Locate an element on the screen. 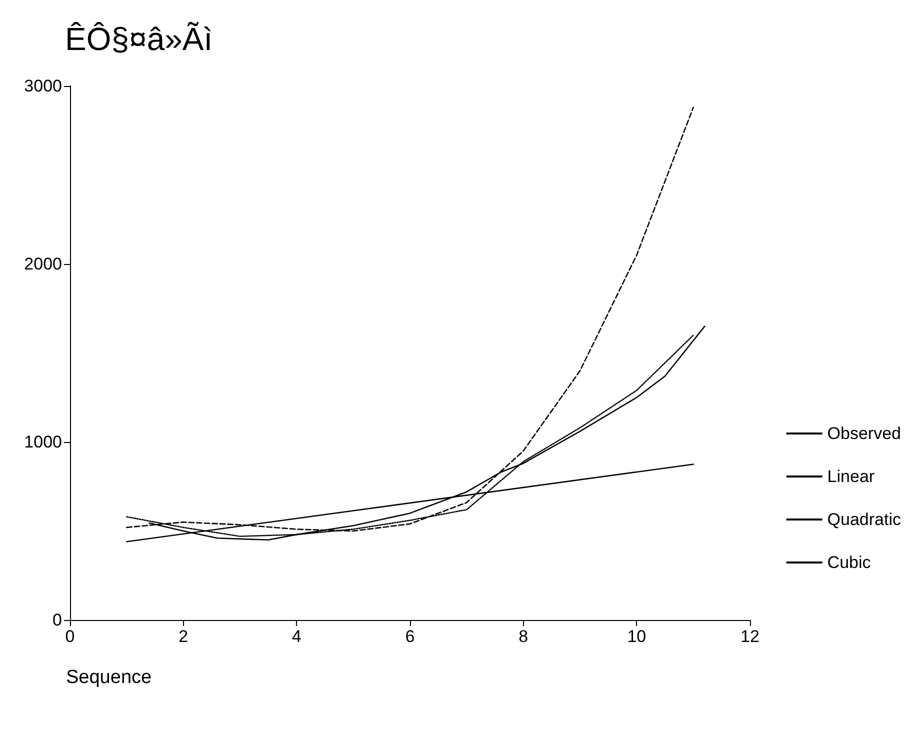 Image resolution: width=908 pixels, height=731 pixels. y-tick-label: 3000 is located at coordinates (43, 86).